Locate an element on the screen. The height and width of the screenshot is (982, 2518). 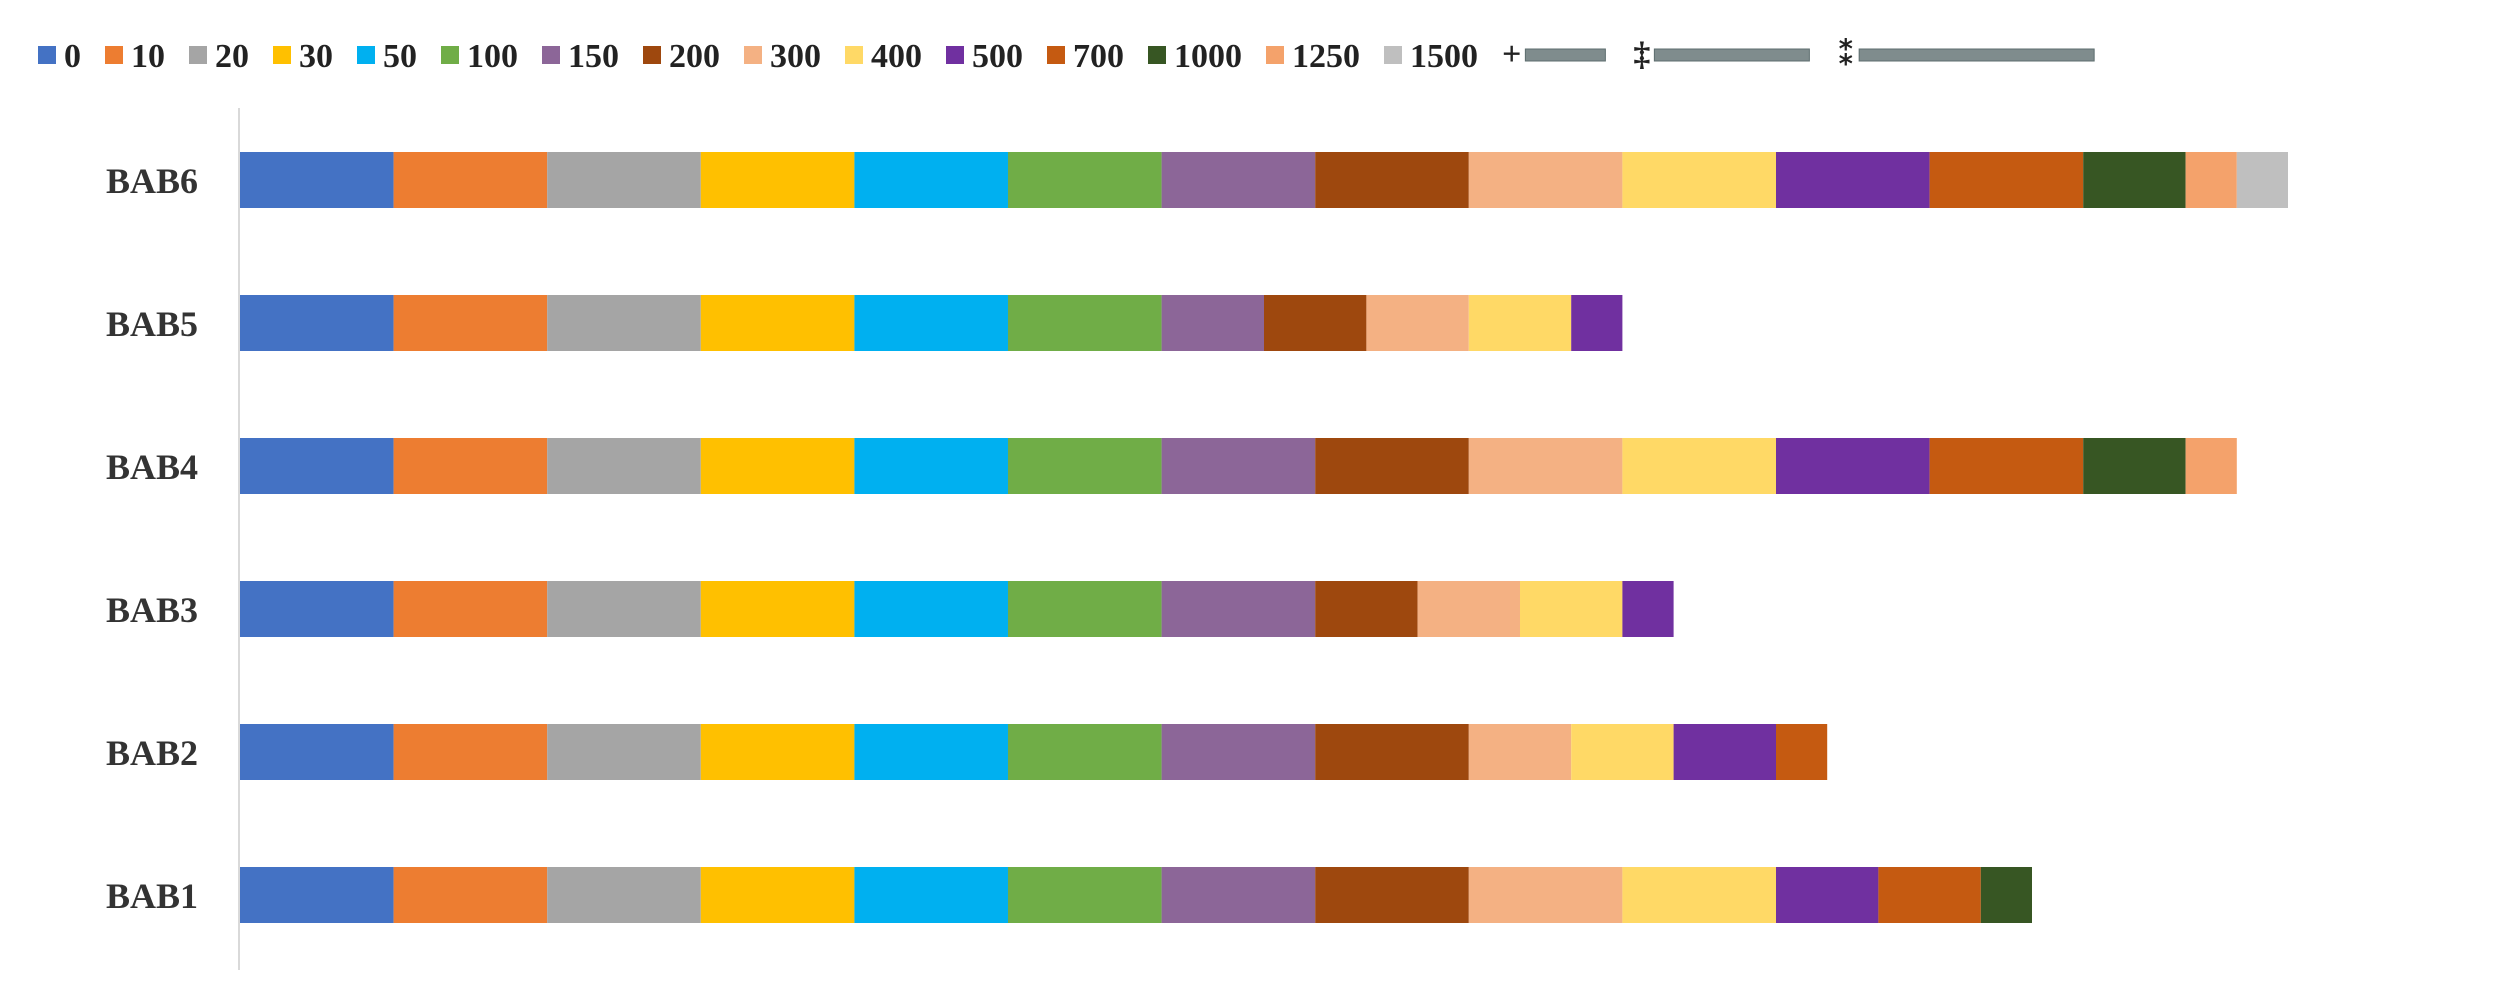
legend-item-1000: 1000 is located at coordinates (1195, 56).